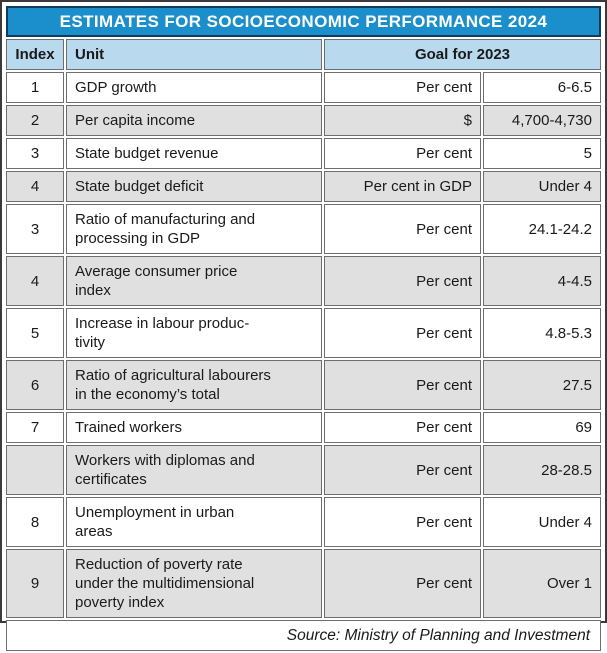  What do you see at coordinates (402, 186) in the screenshot?
I see `unit-cell: Per cent in GDP` at bounding box center [402, 186].